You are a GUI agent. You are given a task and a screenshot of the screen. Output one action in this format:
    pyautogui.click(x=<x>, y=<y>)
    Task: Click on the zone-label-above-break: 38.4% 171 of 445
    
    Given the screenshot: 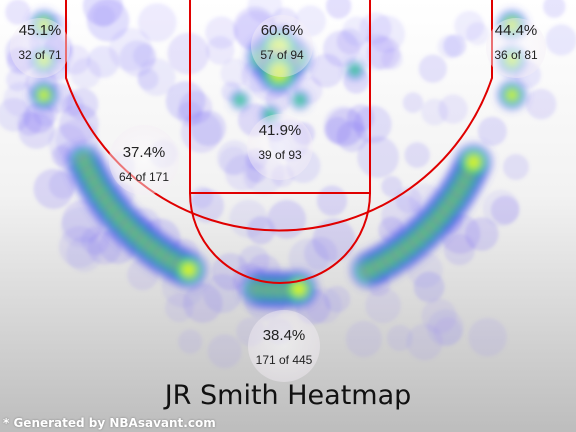 What is the action you would take?
    pyautogui.click(x=284, y=347)
    